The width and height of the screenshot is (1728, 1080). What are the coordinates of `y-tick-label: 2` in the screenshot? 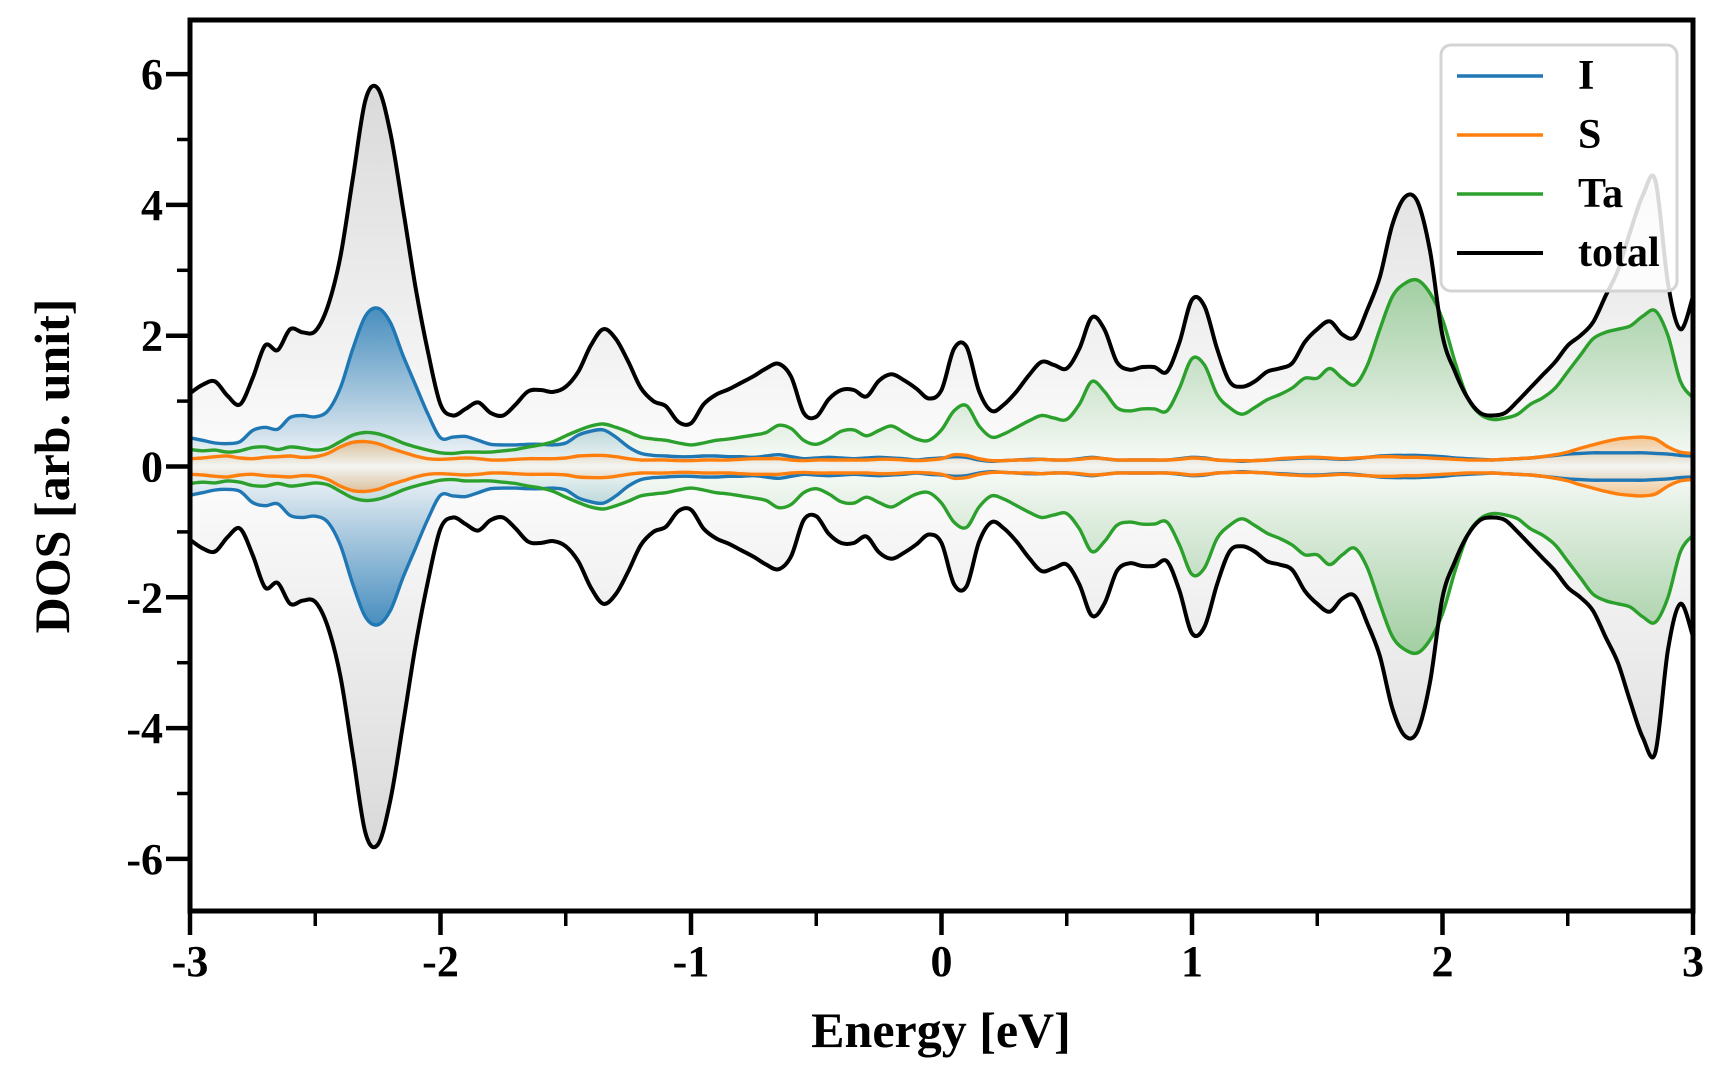 It's located at (152, 336).